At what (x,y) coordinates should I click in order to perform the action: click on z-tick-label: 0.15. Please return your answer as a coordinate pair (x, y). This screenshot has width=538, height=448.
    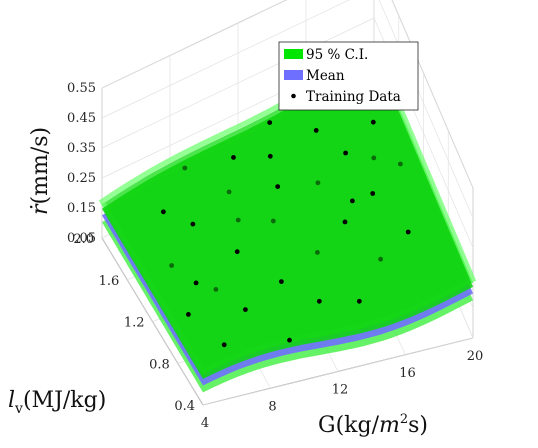
    Looking at the image, I should click on (81, 208).